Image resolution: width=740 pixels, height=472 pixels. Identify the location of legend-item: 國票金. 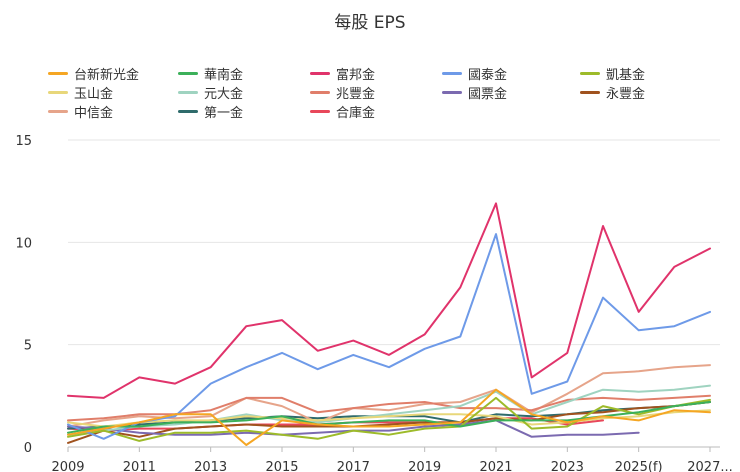
(475, 92).